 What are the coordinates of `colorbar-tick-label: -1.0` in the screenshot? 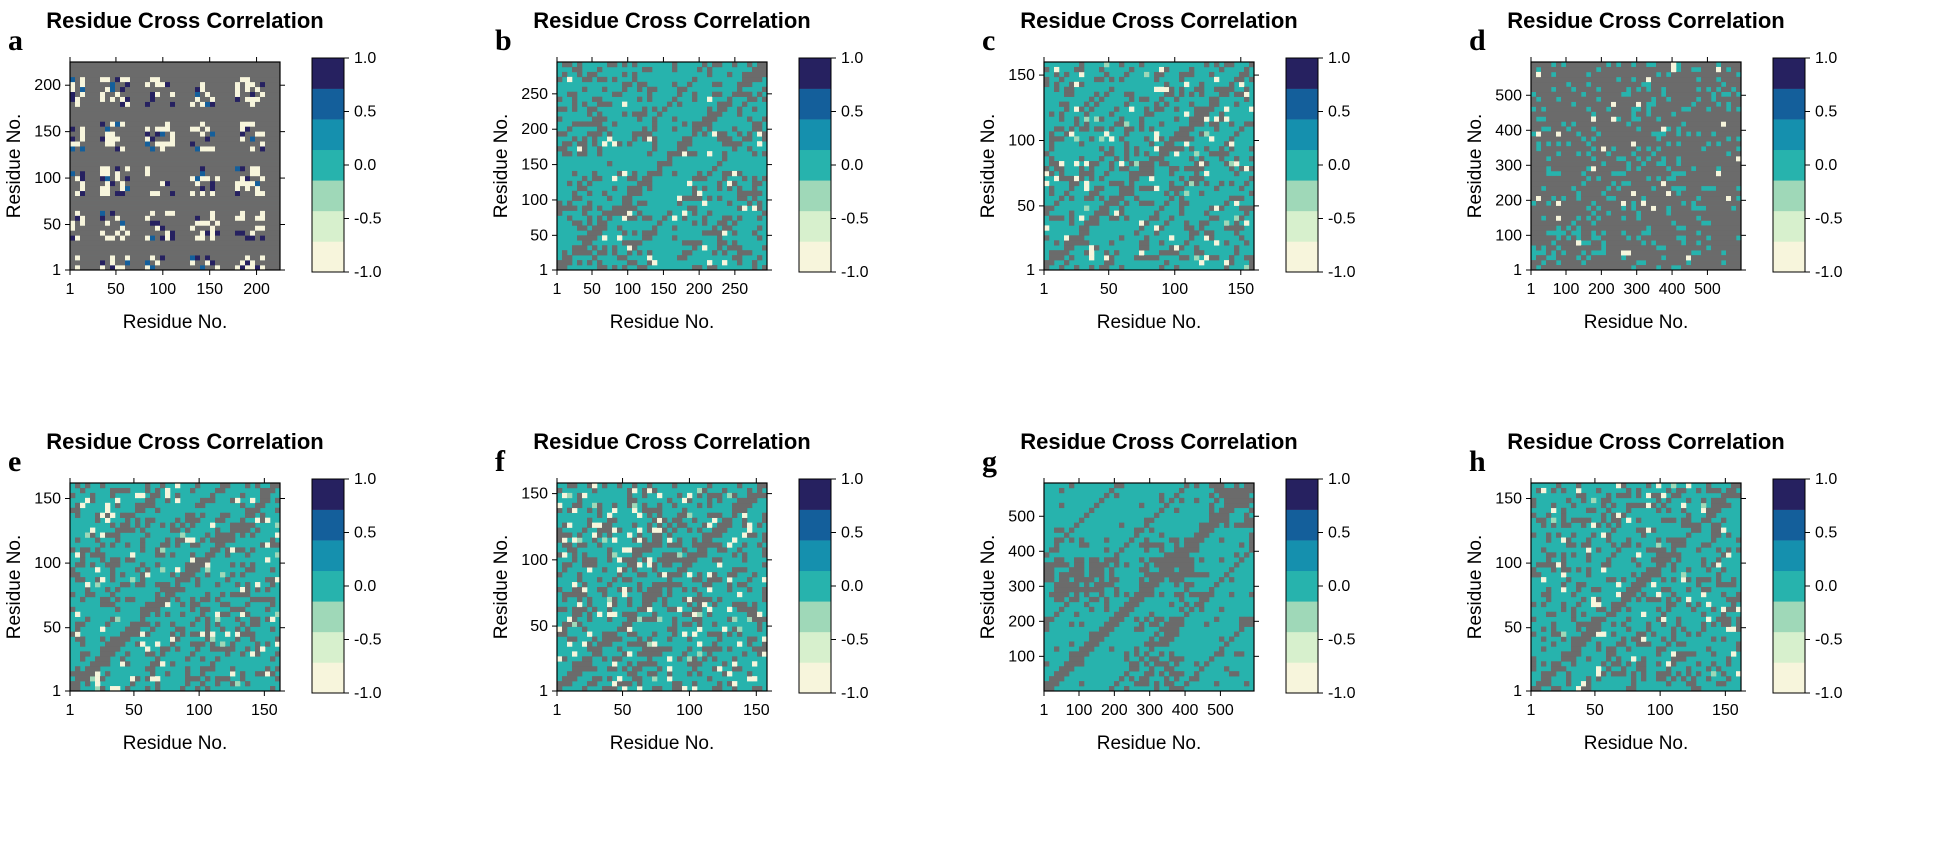 It's located at (855, 272).